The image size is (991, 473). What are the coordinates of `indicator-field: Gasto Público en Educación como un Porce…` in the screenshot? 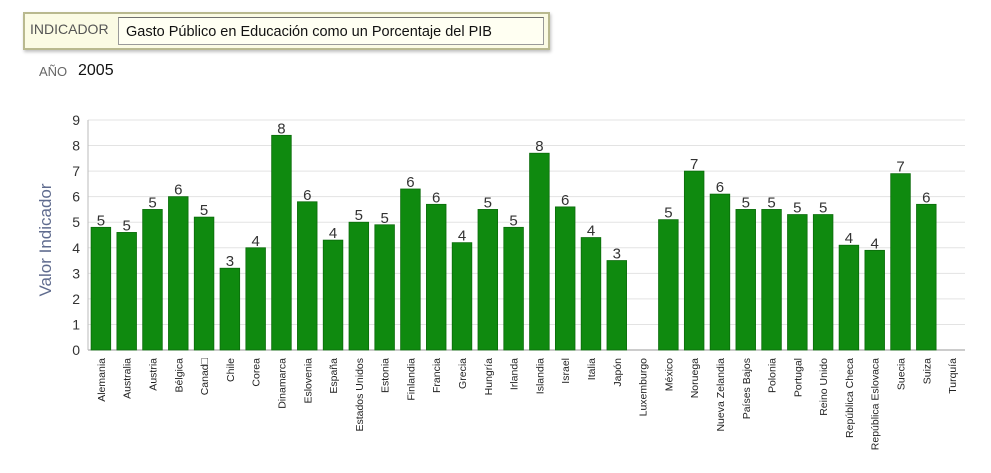 It's located at (331, 31).